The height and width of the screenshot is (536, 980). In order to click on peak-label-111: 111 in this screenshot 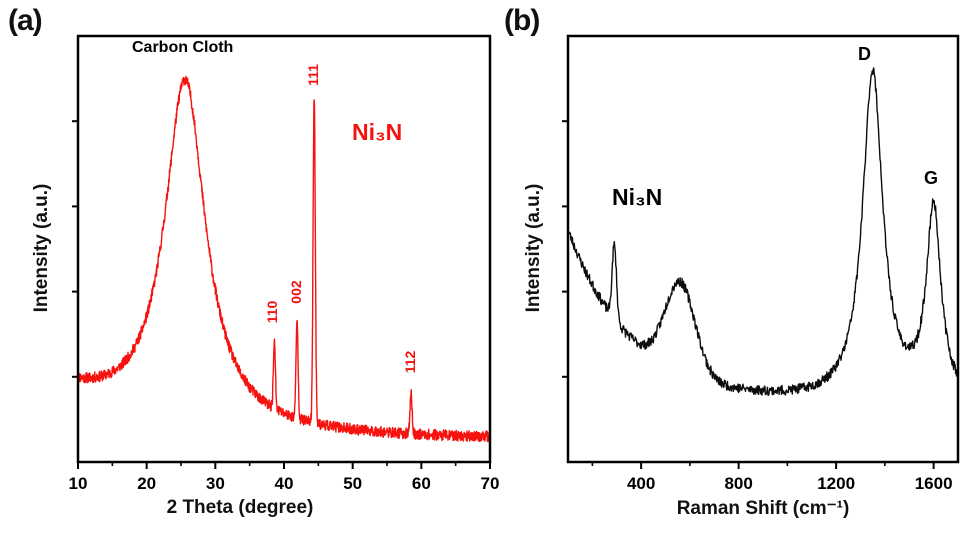, I will do `click(313, 75)`.